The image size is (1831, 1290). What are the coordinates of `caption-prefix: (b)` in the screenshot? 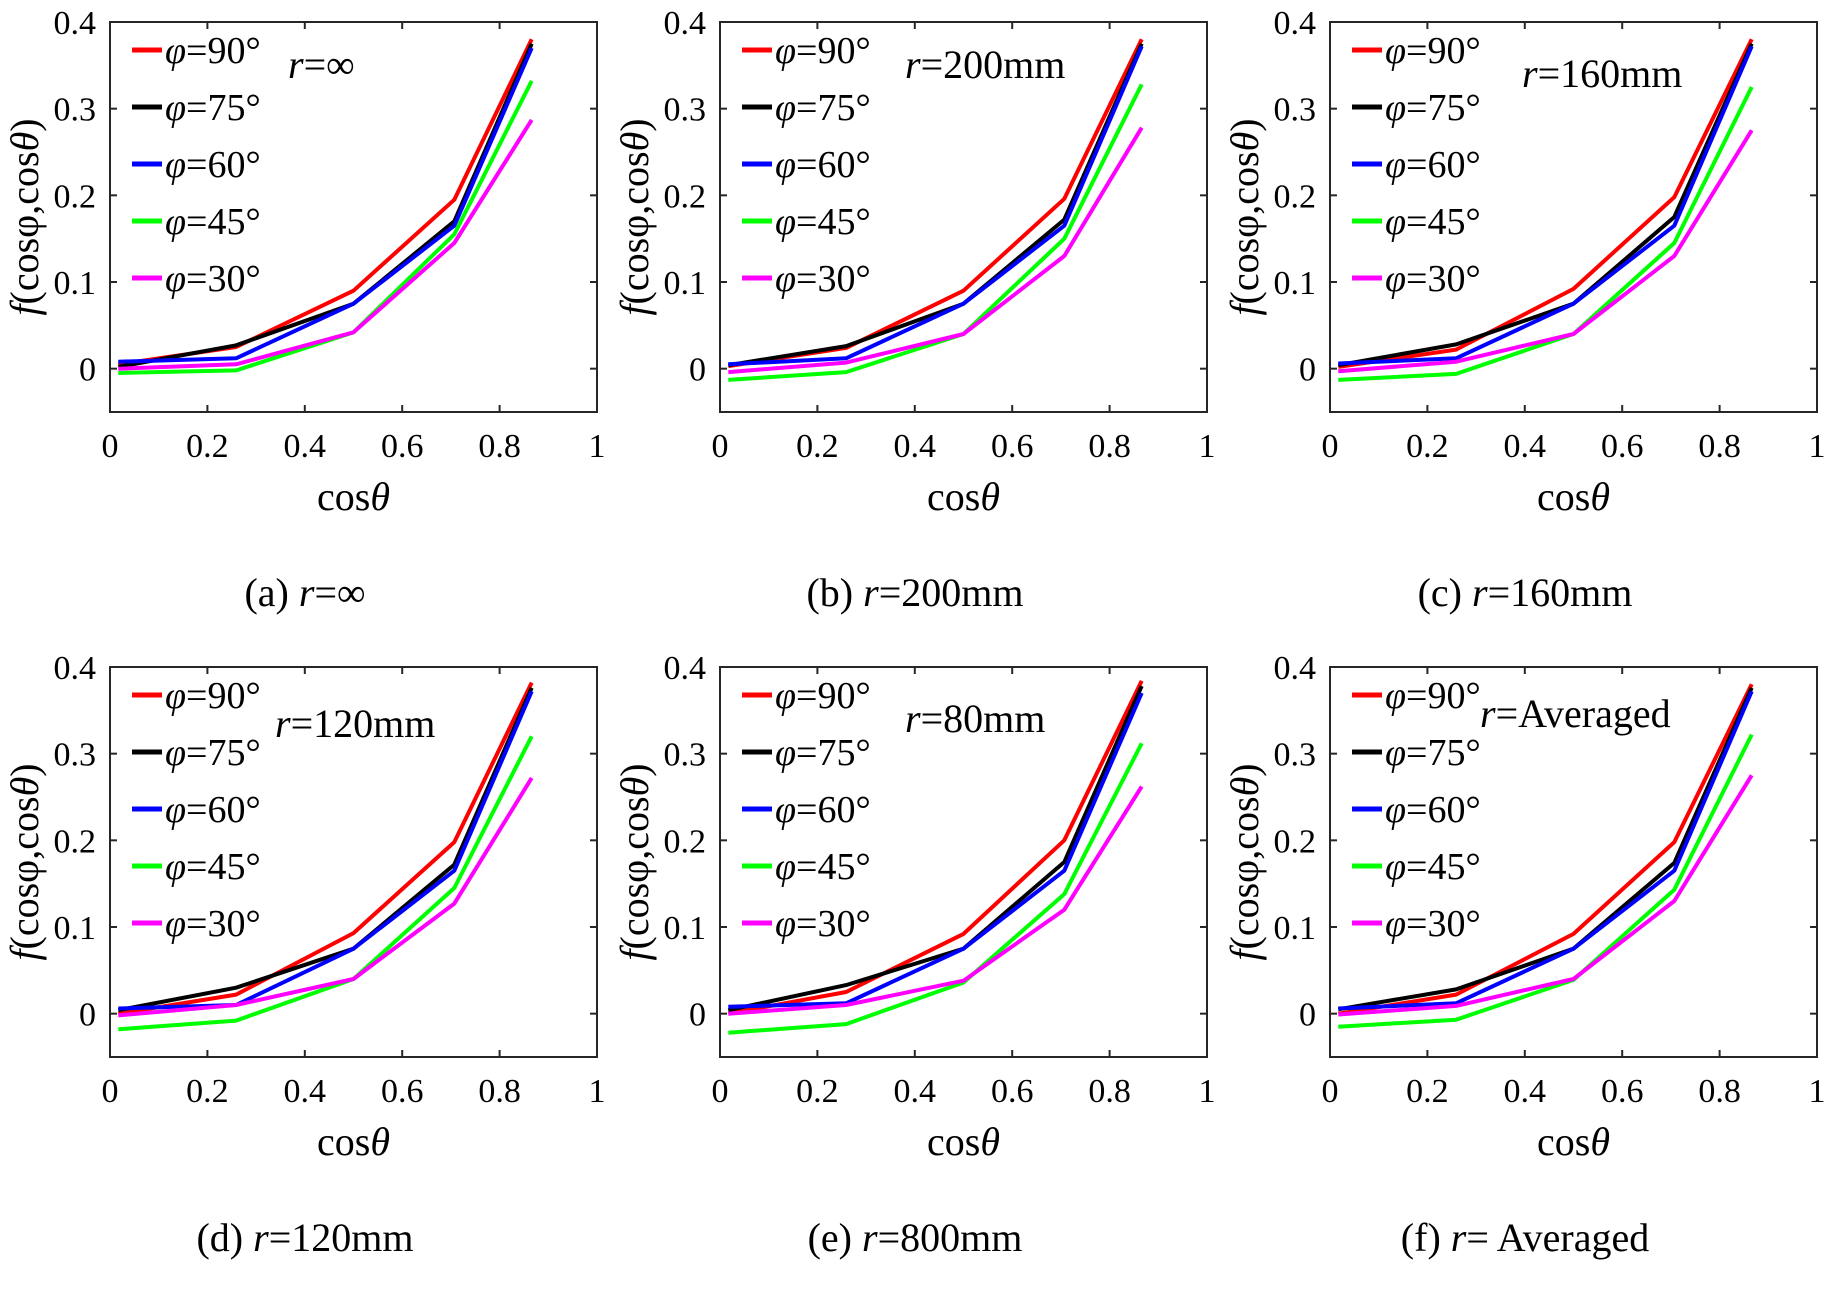 It's located at (835, 592).